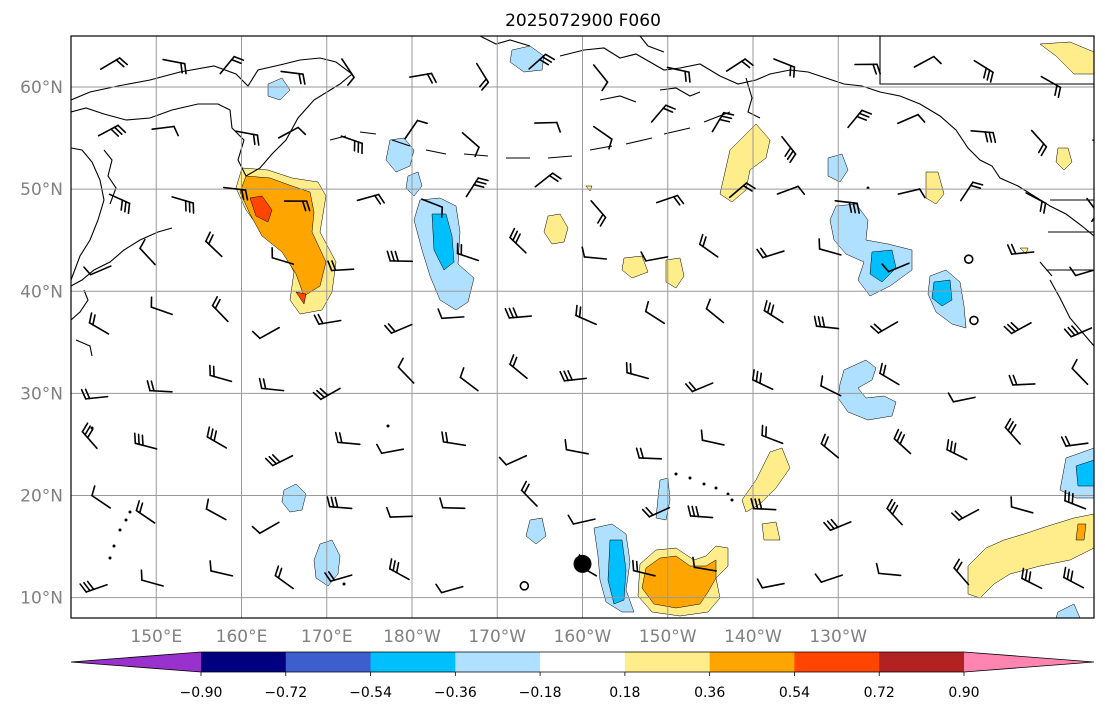 The image size is (1105, 712). What do you see at coordinates (668, 637) in the screenshot?
I see `lon-label: 150°W` at bounding box center [668, 637].